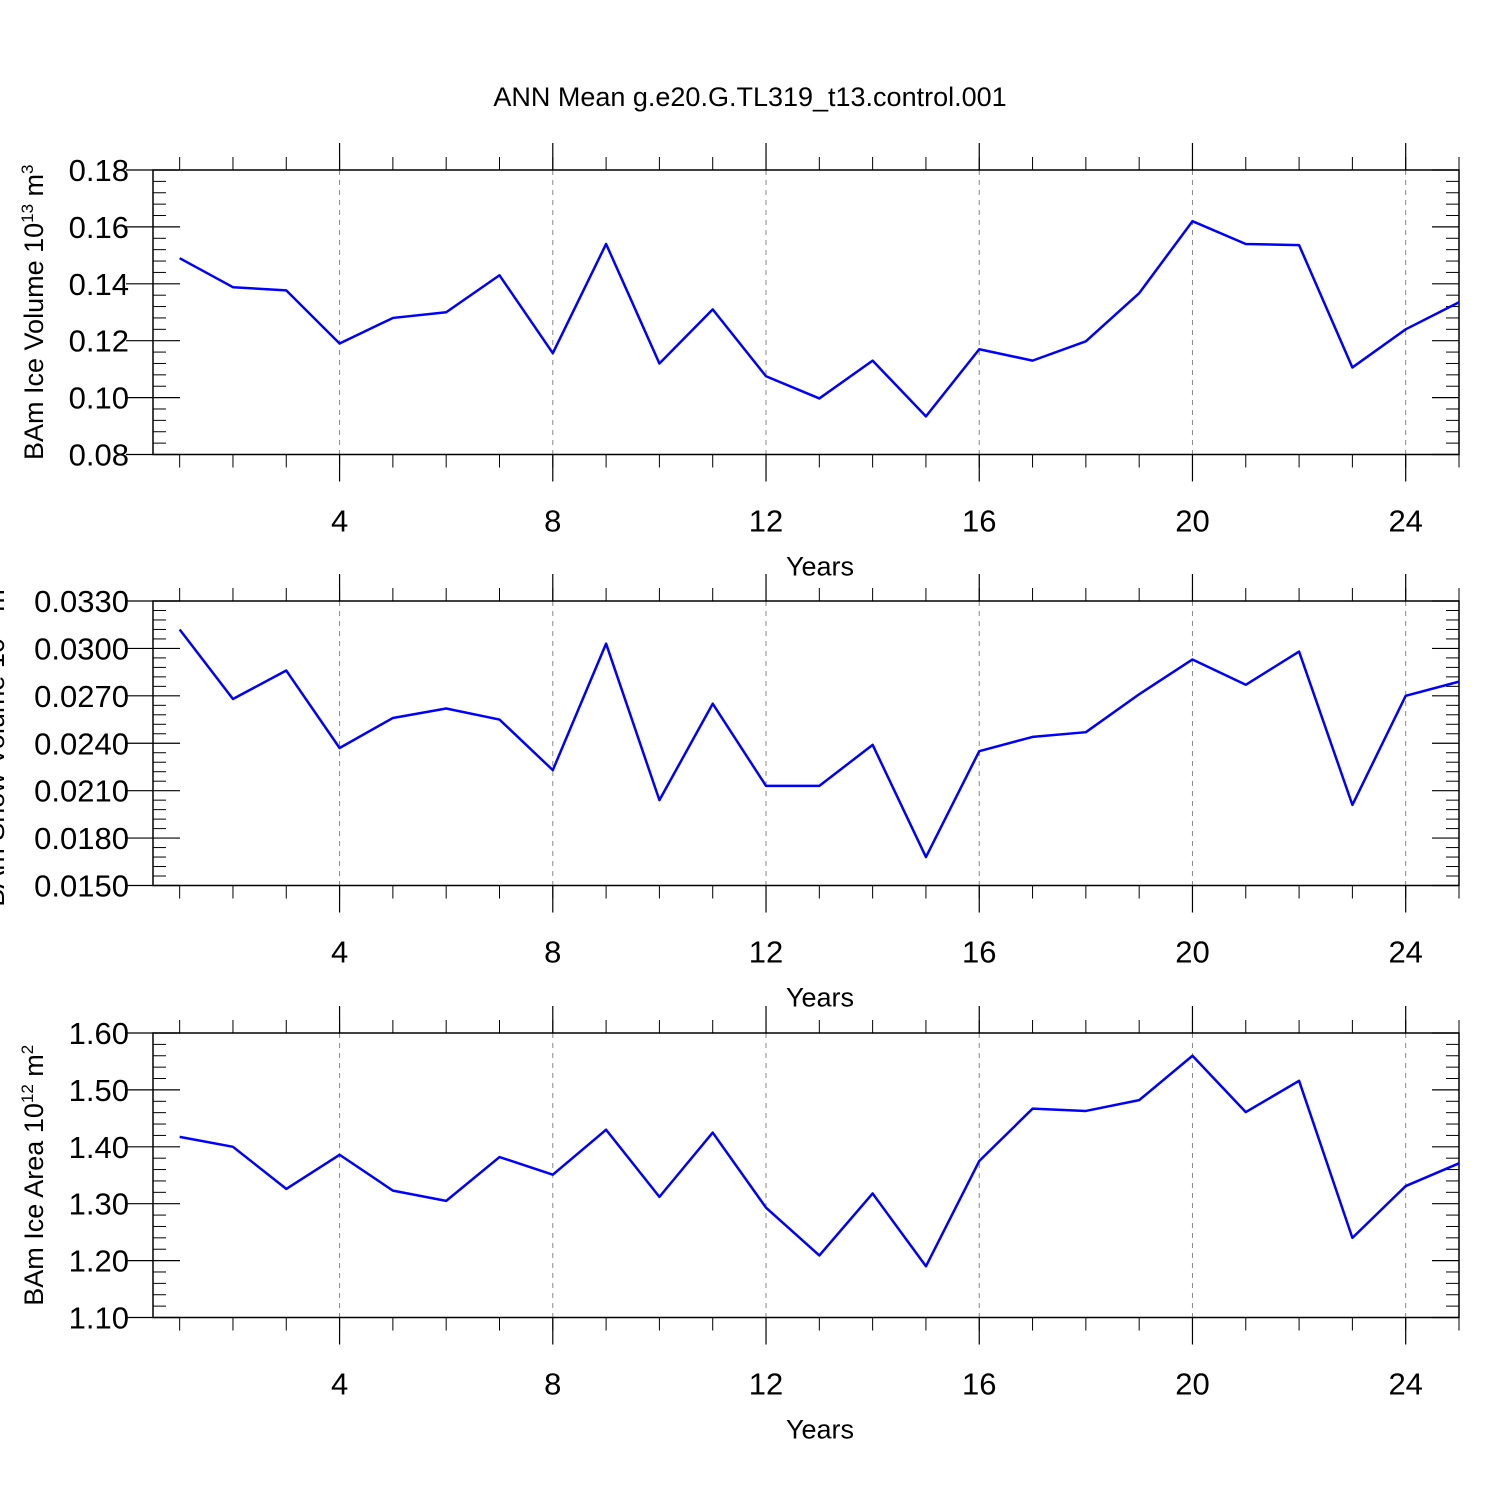 This screenshot has height=1500, width=1500. What do you see at coordinates (5, 772) in the screenshot?
I see `y-label-text: BAm Snow Volume 10` at bounding box center [5, 772].